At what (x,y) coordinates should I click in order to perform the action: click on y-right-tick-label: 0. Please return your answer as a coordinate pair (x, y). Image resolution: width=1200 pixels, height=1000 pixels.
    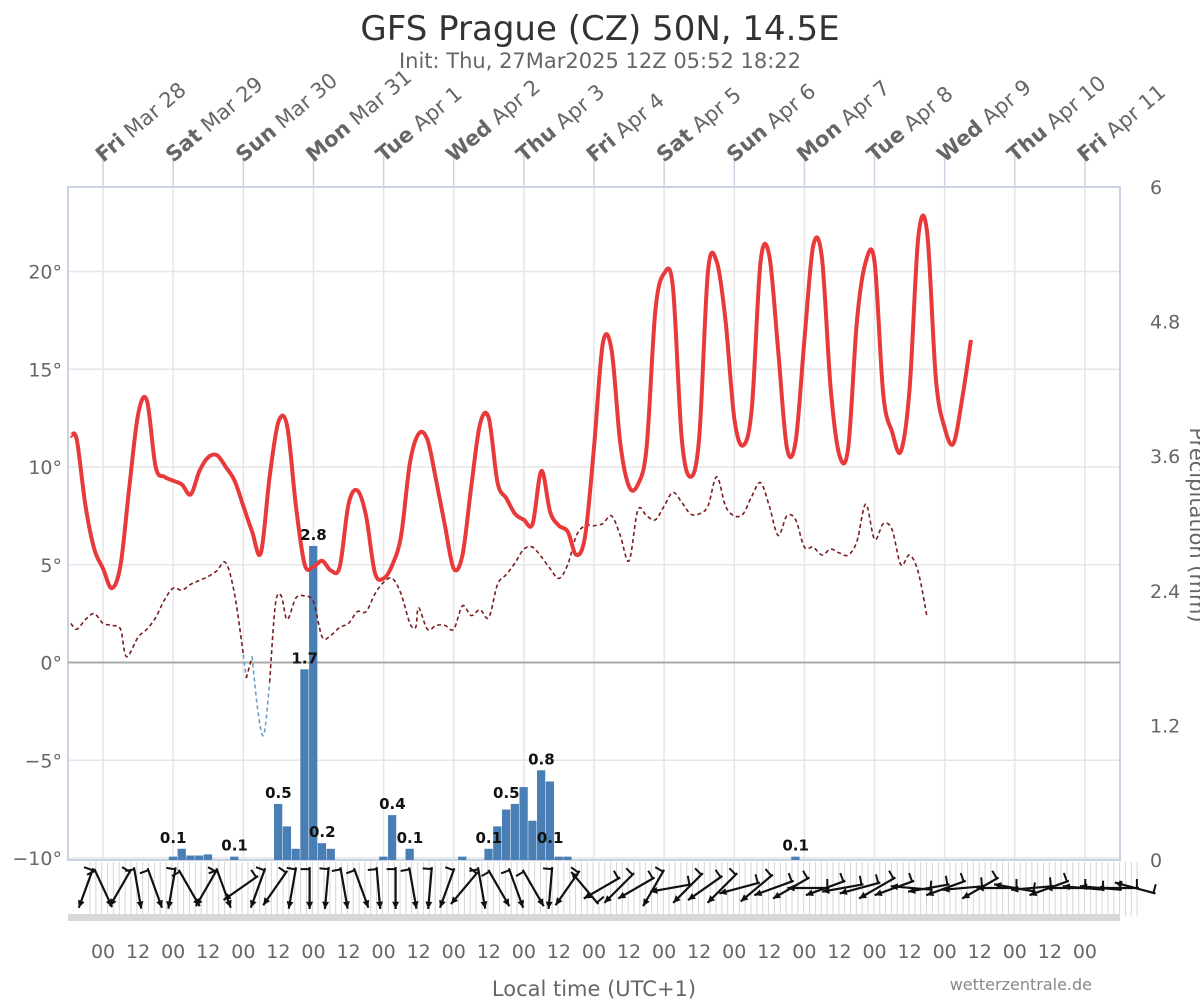
    Looking at the image, I should click on (1156, 861).